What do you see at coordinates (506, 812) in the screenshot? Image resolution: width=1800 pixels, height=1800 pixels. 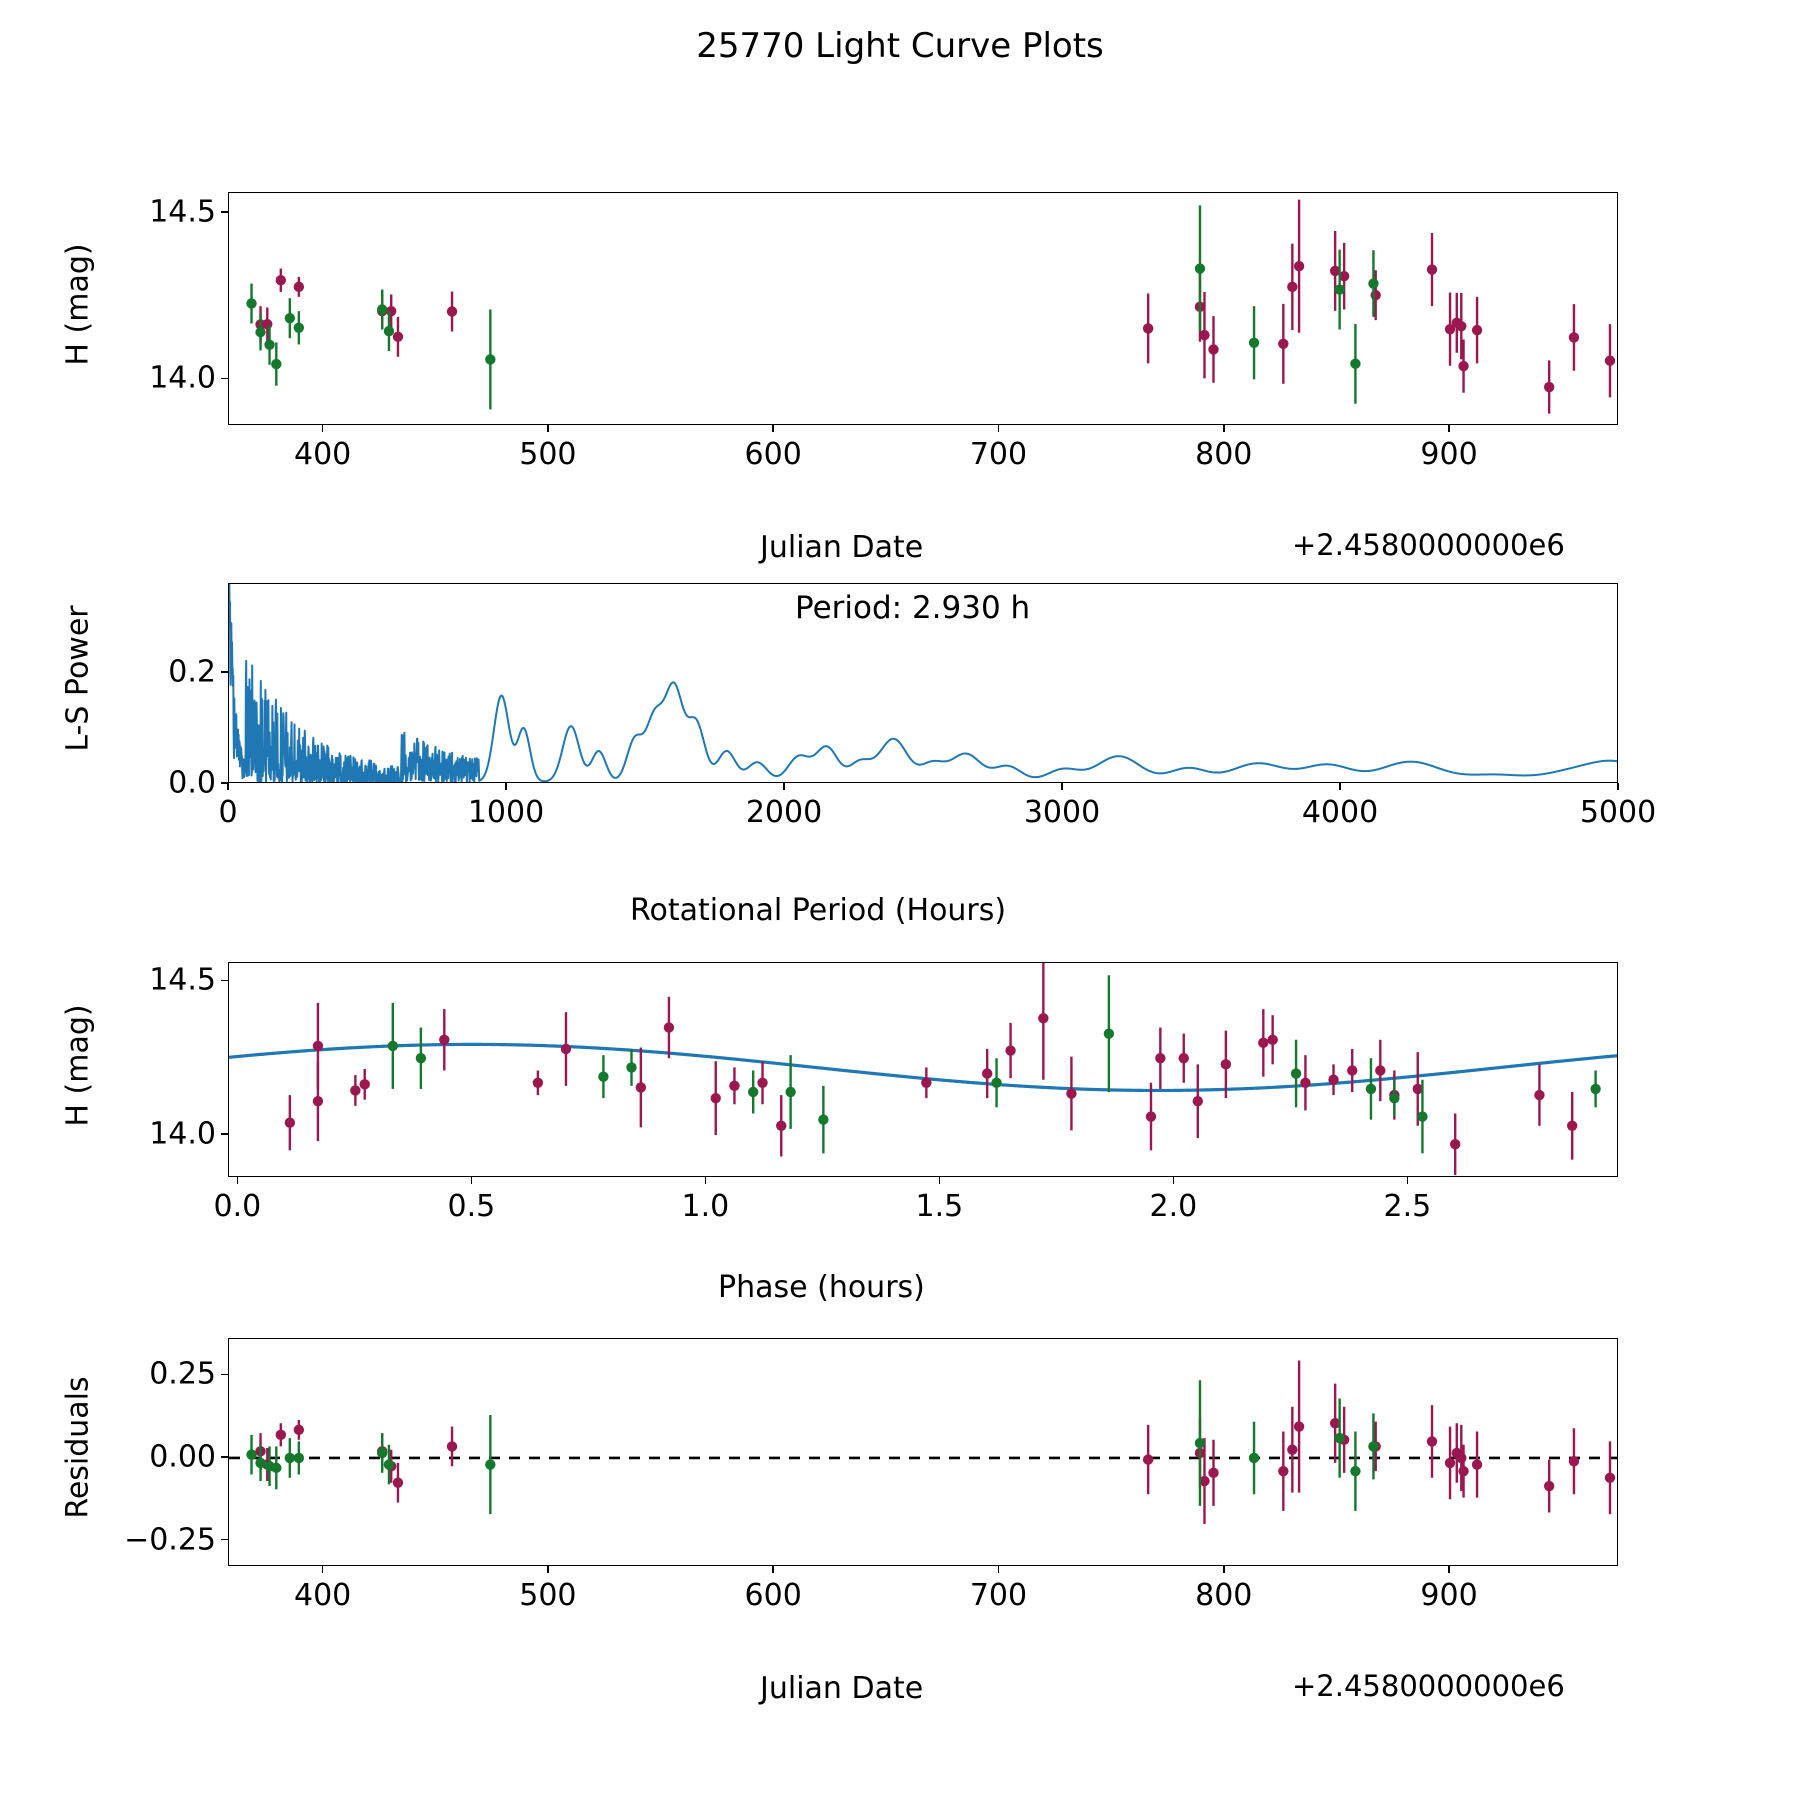 I see `x-tick-label: 1000` at bounding box center [506, 812].